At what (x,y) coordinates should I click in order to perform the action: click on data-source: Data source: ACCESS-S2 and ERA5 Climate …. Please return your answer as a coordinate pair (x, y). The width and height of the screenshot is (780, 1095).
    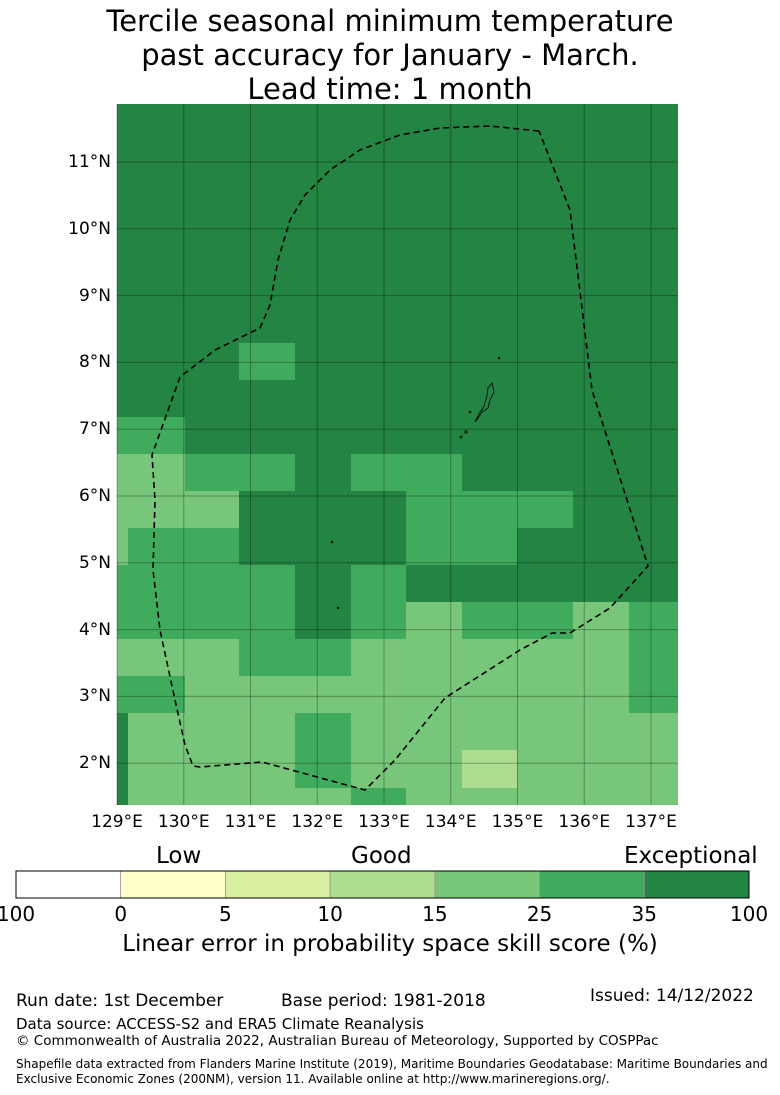
    Looking at the image, I should click on (220, 1024).